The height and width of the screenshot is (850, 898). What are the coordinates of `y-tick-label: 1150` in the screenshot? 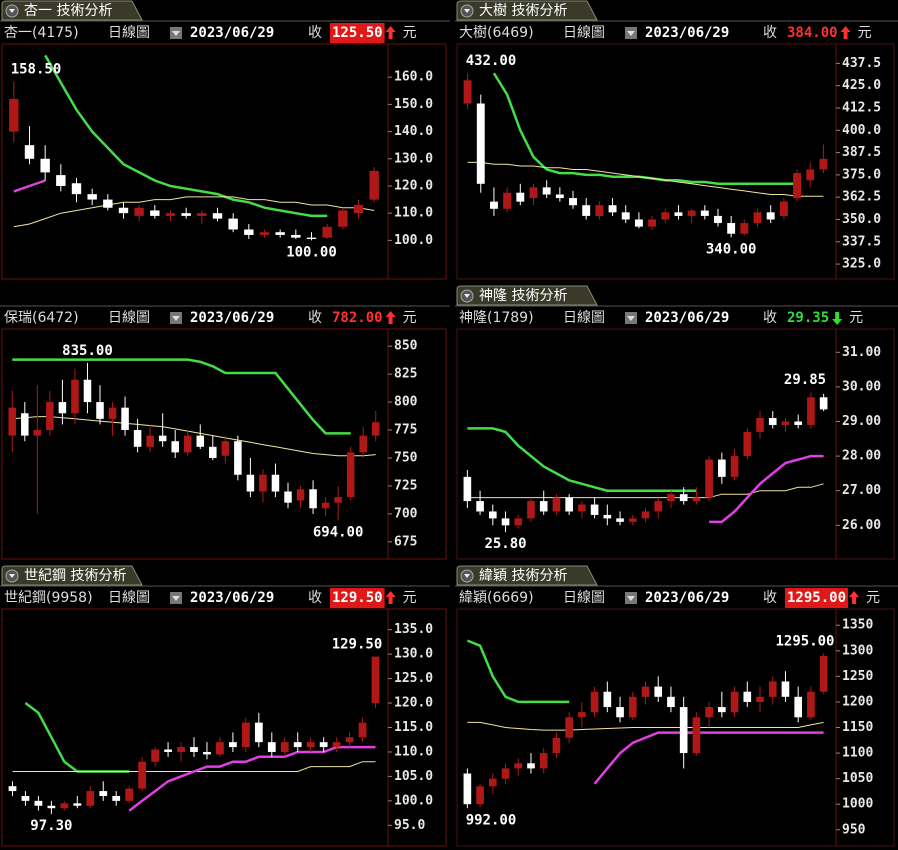 It's located at (857, 727).